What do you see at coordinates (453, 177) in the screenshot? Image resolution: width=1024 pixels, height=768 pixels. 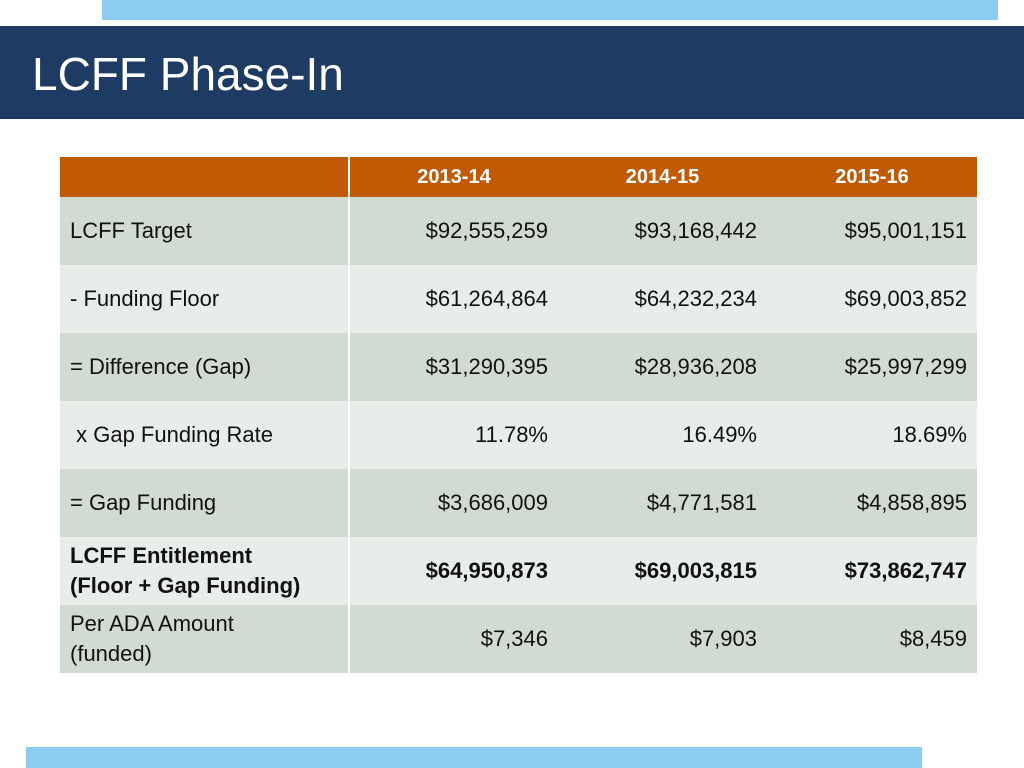 I see `header-cell-2013-14: 2013-14` at bounding box center [453, 177].